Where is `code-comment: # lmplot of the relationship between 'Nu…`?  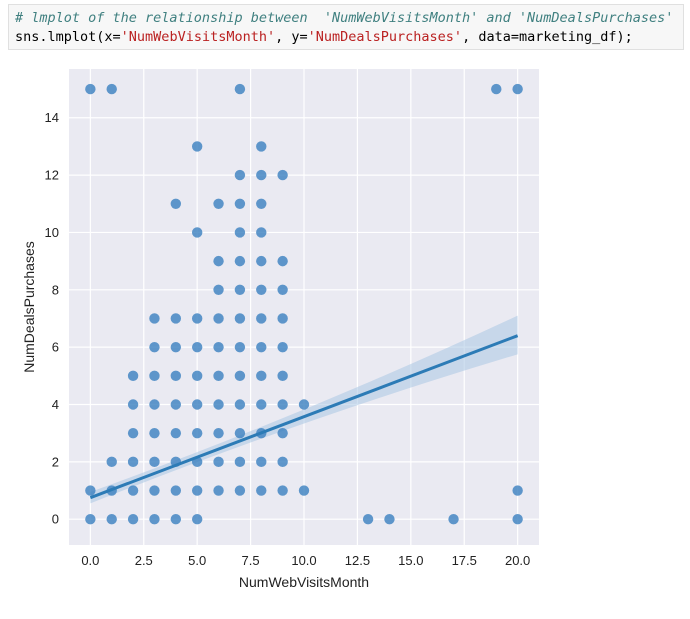 code-comment: # lmplot of the relationship between 'Nu… is located at coordinates (344, 18).